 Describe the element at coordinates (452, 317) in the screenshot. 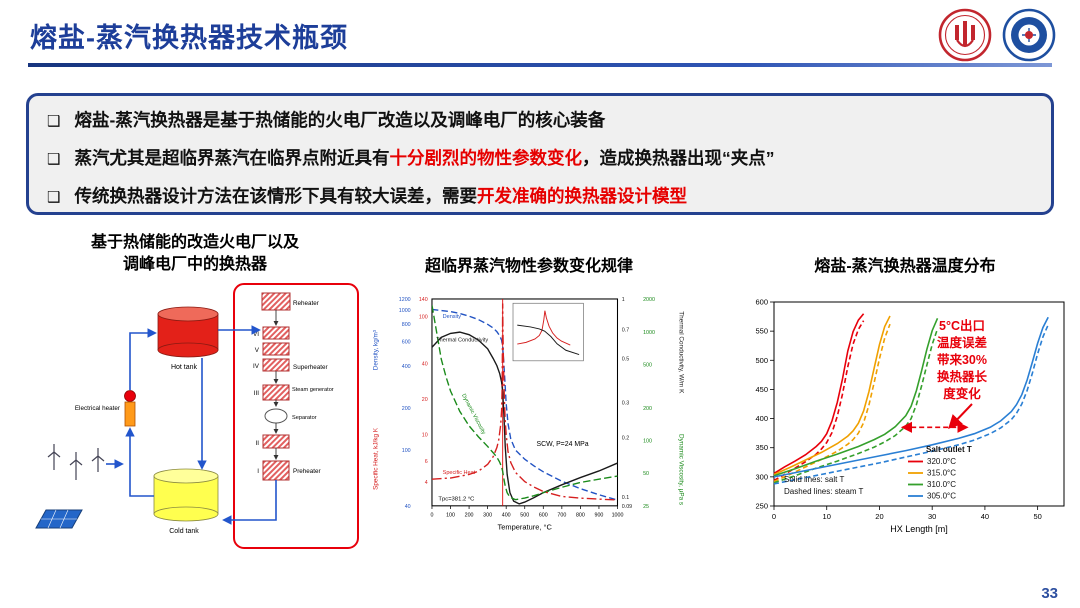

I see `svg-text: Density` at that location.